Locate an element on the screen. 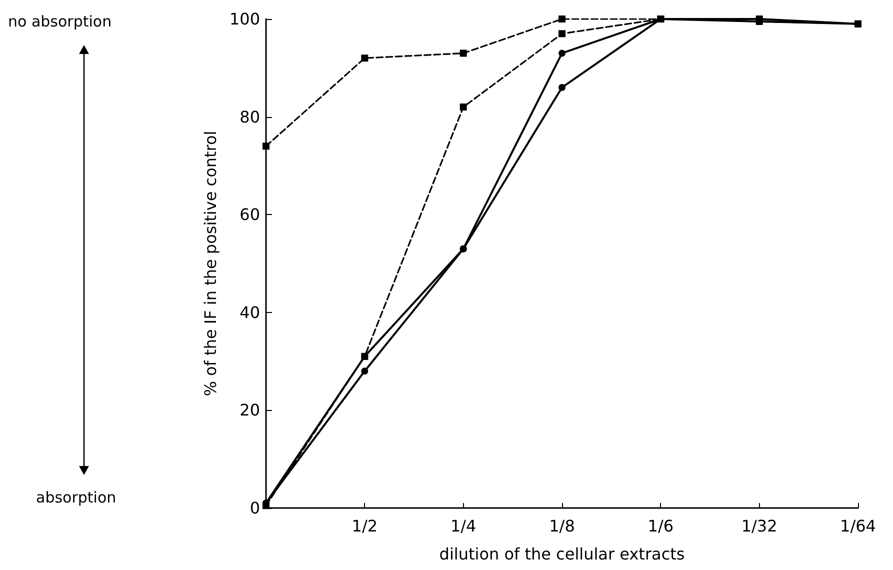 Image resolution: width=893 pixels, height=570 pixels. x-tick-label: 1/64 is located at coordinates (858, 526).